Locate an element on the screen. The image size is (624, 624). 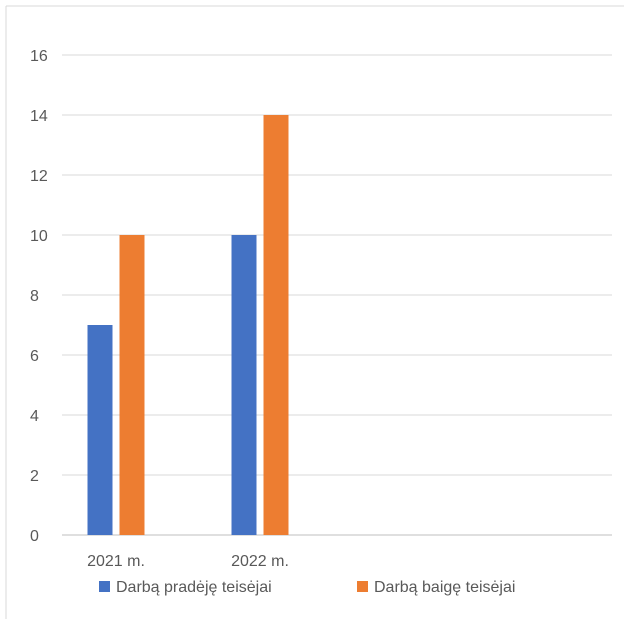
y-tick-label: 6 is located at coordinates (34, 356).